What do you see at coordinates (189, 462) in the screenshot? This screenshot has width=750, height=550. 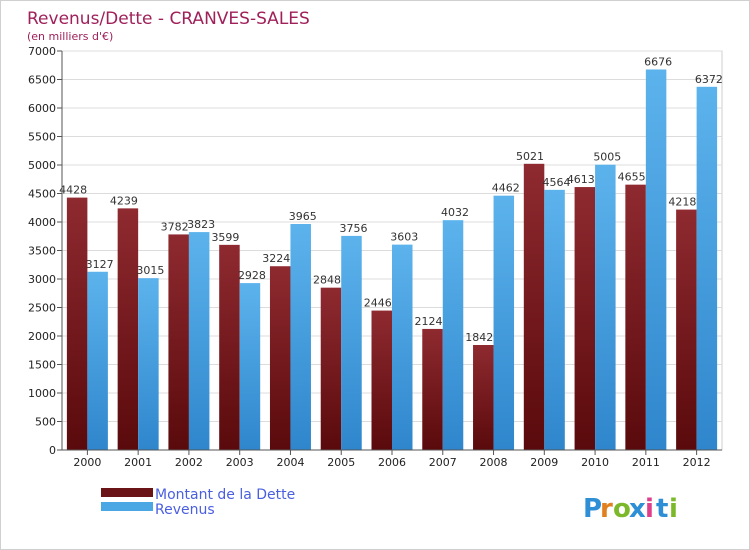 I see `x-tick-label: 2002` at bounding box center [189, 462].